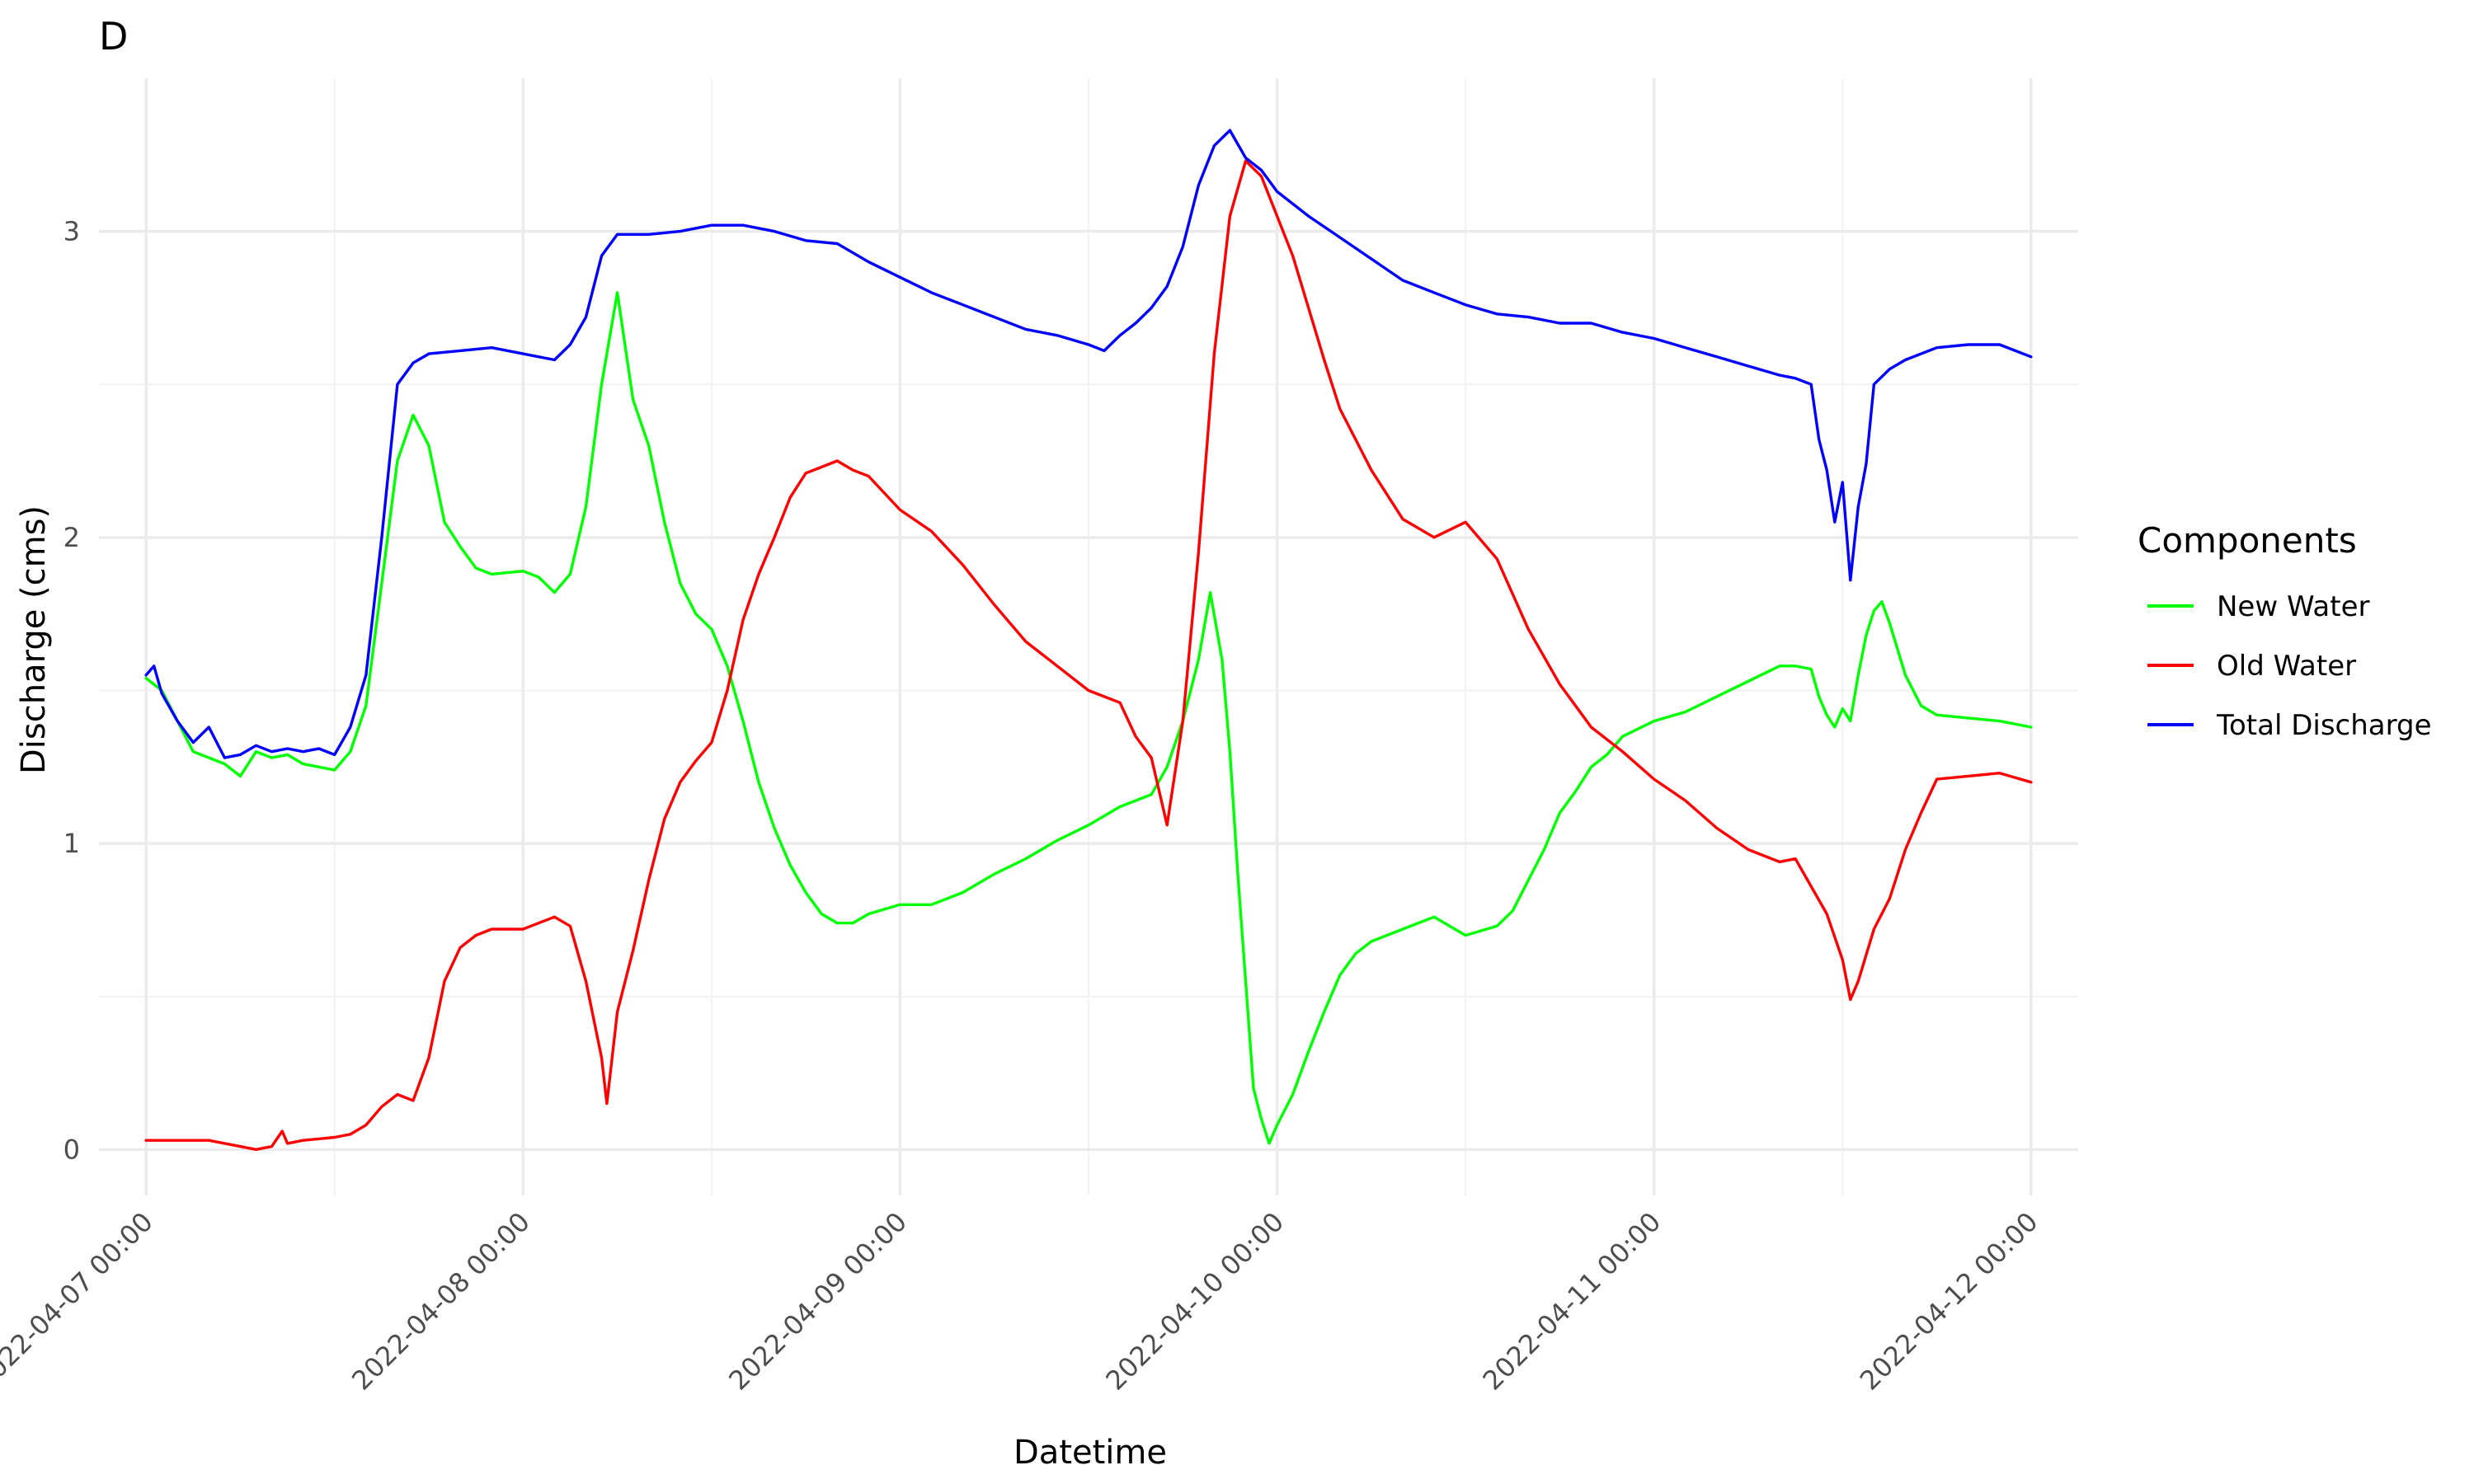  Describe the element at coordinates (71, 231) in the screenshot. I see `y-tick-label: 3` at that location.